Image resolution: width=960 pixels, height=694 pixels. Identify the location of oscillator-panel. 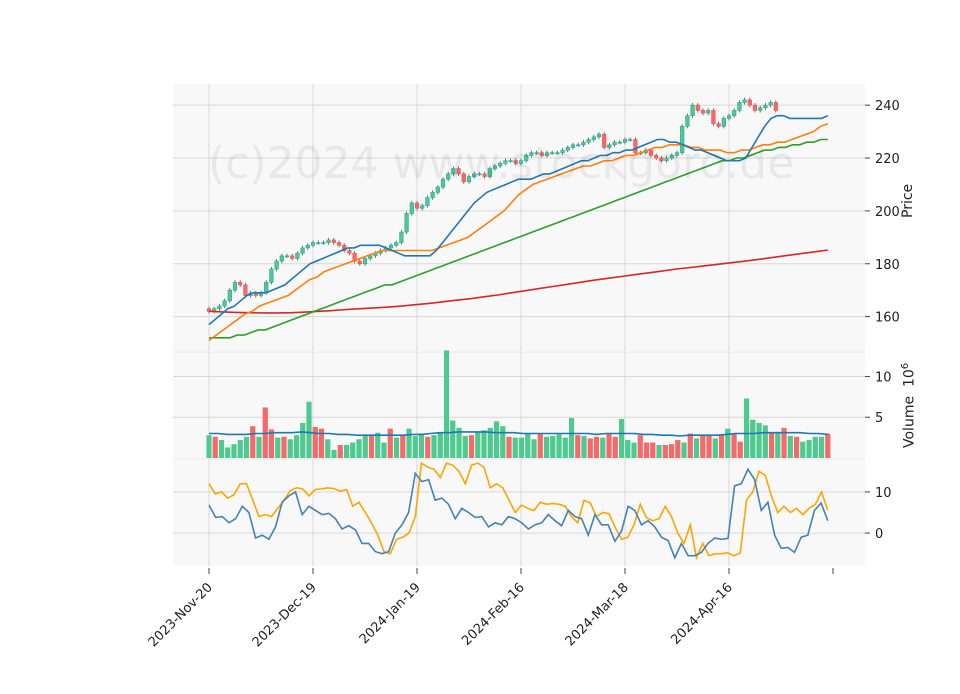
(519, 512).